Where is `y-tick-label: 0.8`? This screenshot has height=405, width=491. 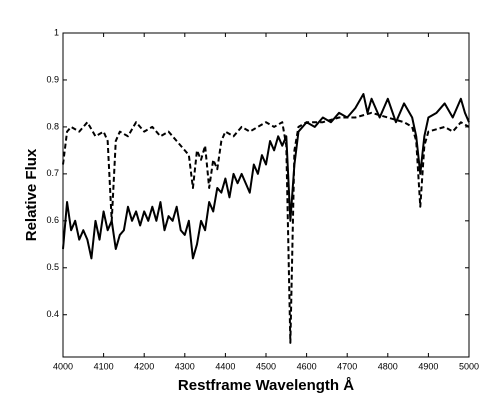 y-tick-label: 0.8 is located at coordinates (52, 126).